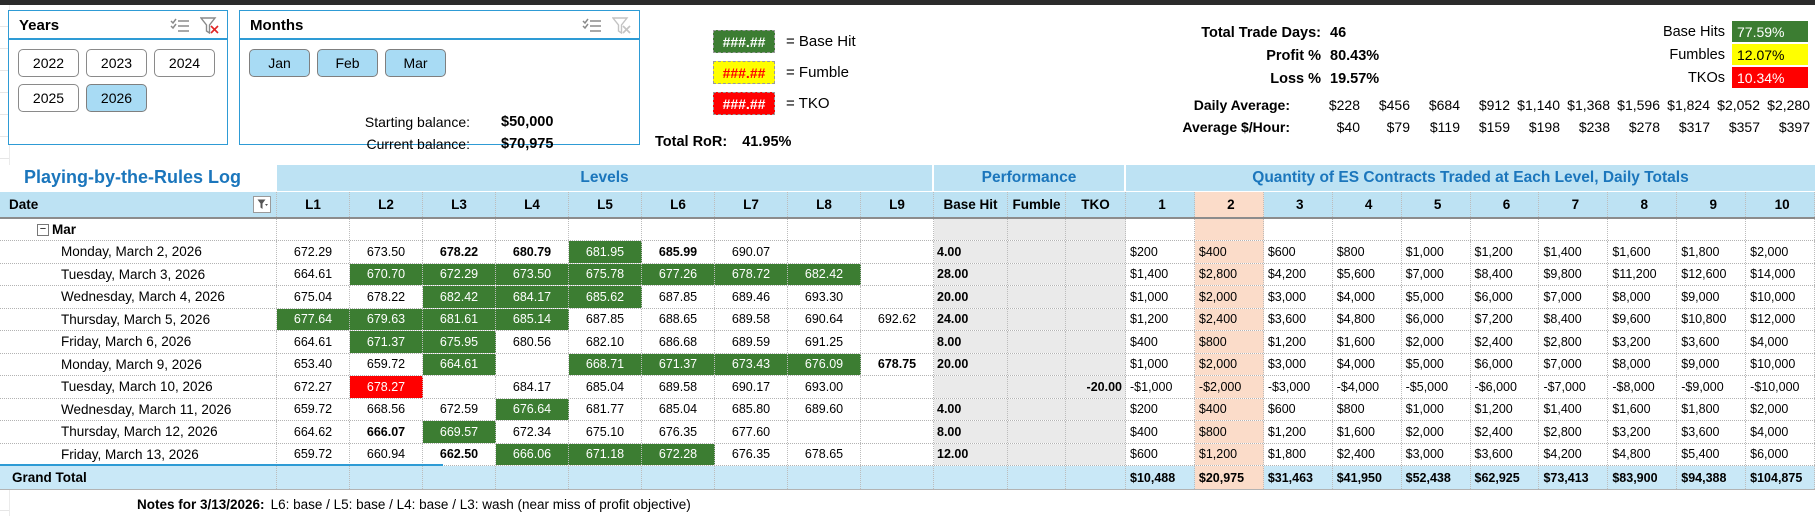  Describe the element at coordinates (1355, 78) in the screenshot. I see `stat-value: 19.57%` at that location.